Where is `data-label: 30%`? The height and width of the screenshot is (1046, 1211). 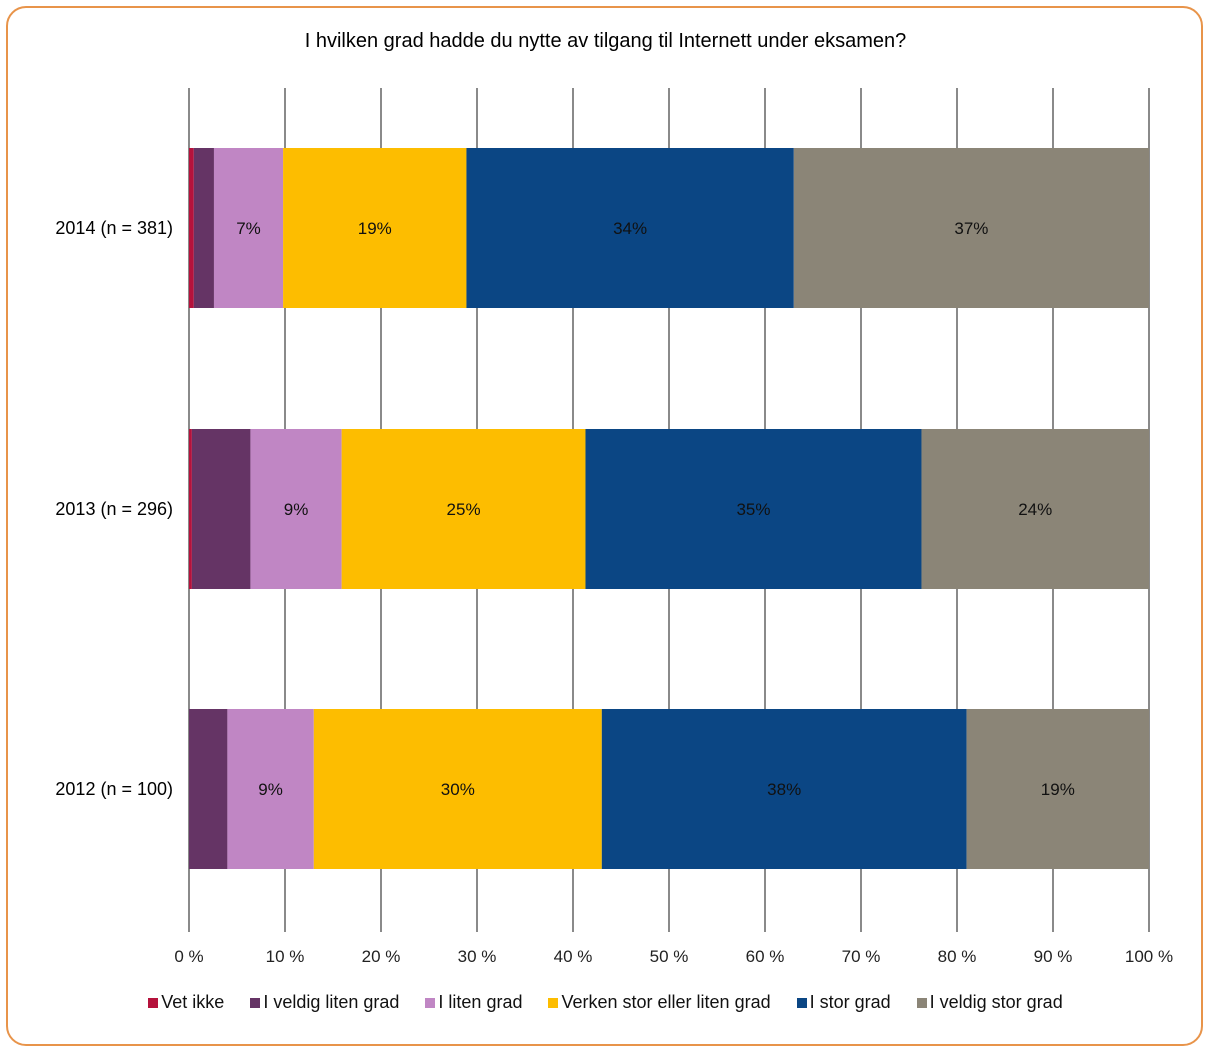 data-label: 30% is located at coordinates (458, 789).